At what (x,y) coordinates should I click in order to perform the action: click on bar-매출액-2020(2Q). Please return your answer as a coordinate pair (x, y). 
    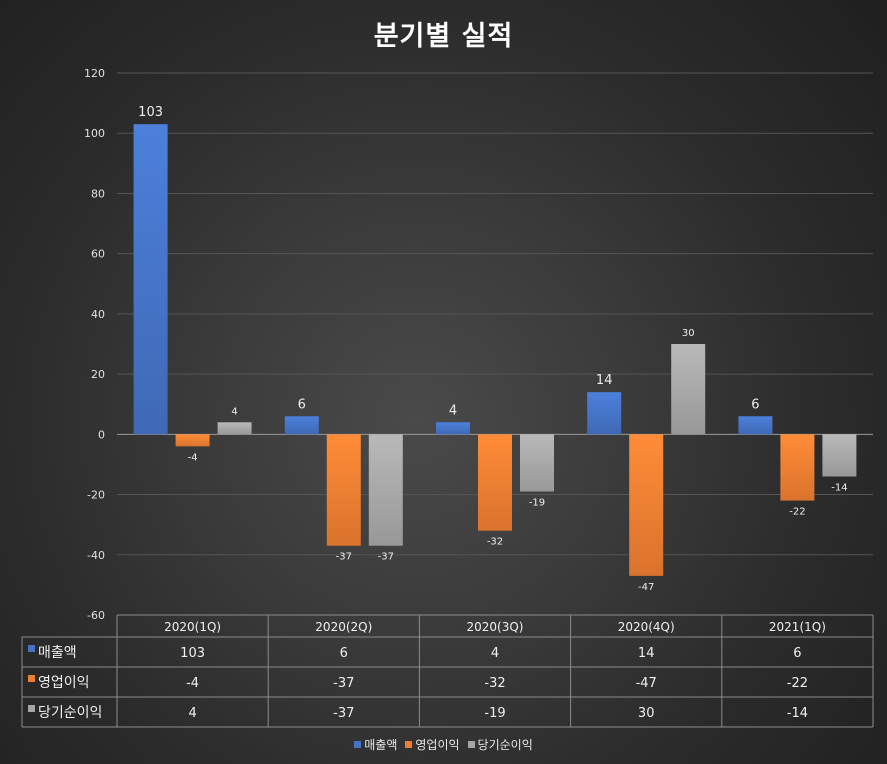
    Looking at the image, I should click on (301, 425).